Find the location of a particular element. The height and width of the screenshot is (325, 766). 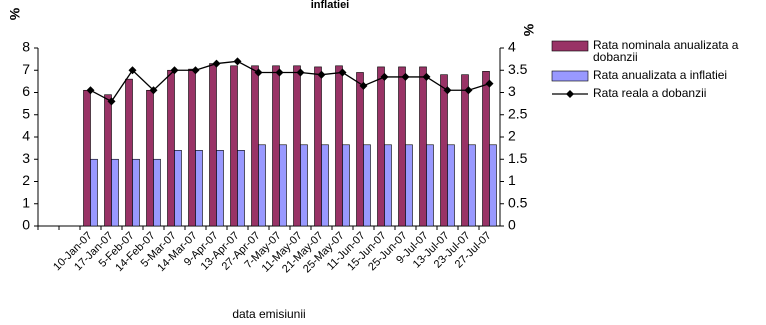

y2-tick-label: 2 is located at coordinates (512, 136).